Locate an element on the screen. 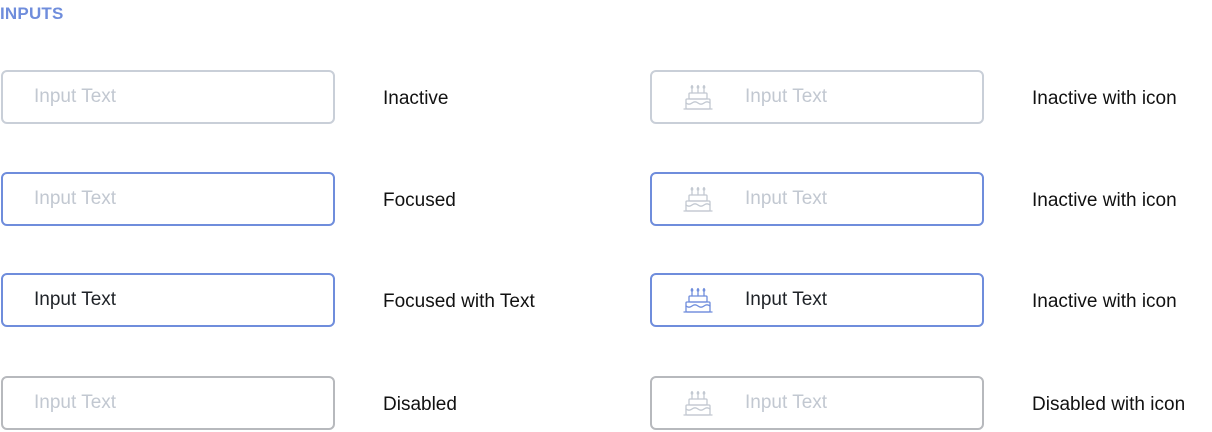  input-focused: Input Text is located at coordinates (168, 199).